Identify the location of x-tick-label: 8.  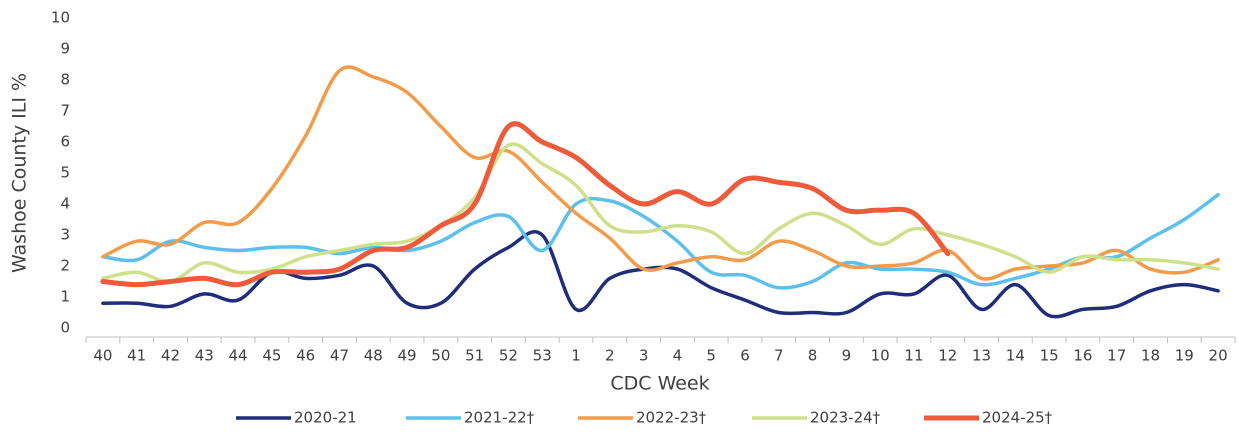
(813, 356).